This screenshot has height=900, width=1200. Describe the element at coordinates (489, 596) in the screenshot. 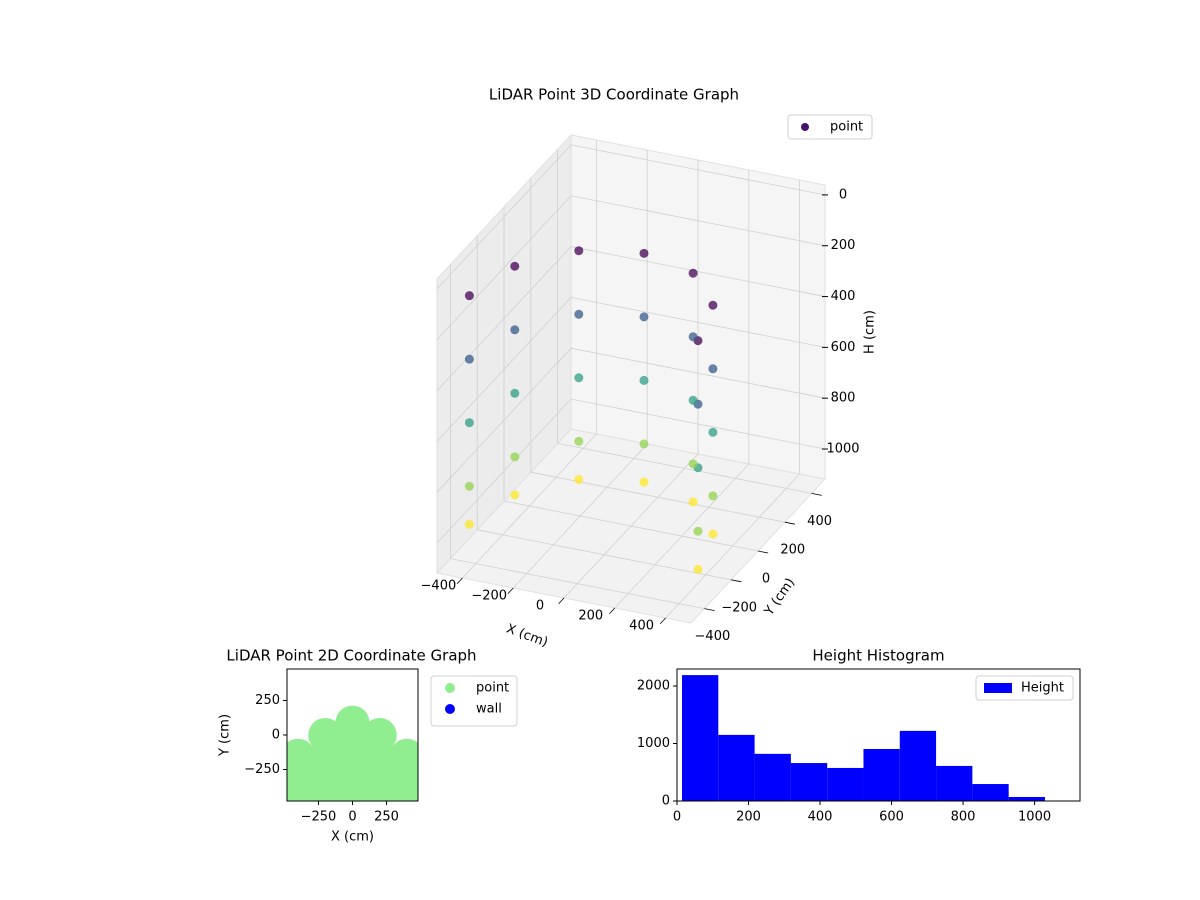

I see `x-tick-label: −200` at that location.